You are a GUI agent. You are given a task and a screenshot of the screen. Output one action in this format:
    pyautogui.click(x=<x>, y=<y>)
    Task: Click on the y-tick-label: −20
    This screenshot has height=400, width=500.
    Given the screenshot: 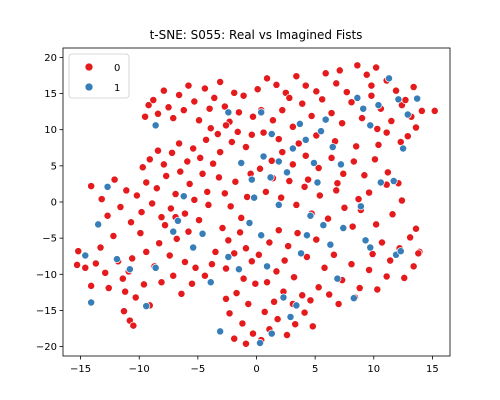 What is the action you would take?
    pyautogui.click(x=46, y=347)
    